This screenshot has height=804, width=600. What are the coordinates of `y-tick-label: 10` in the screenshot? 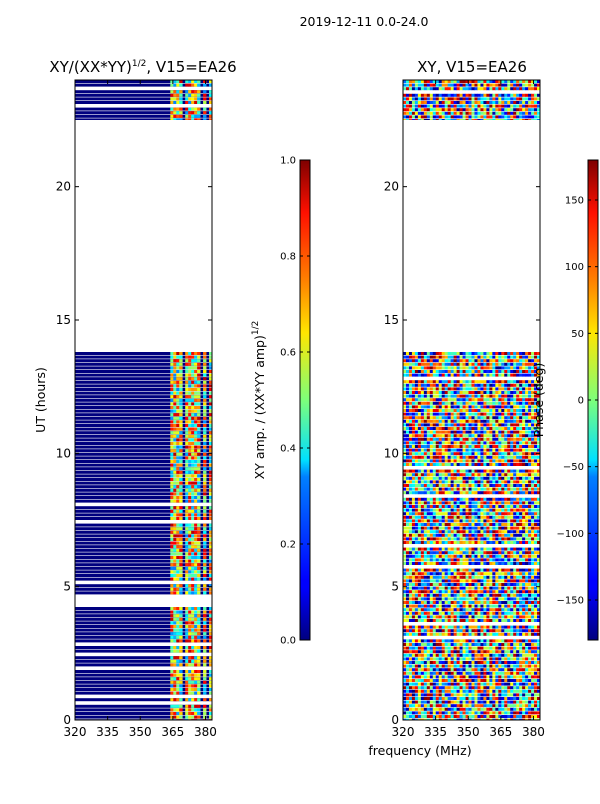 It's located at (63, 453).